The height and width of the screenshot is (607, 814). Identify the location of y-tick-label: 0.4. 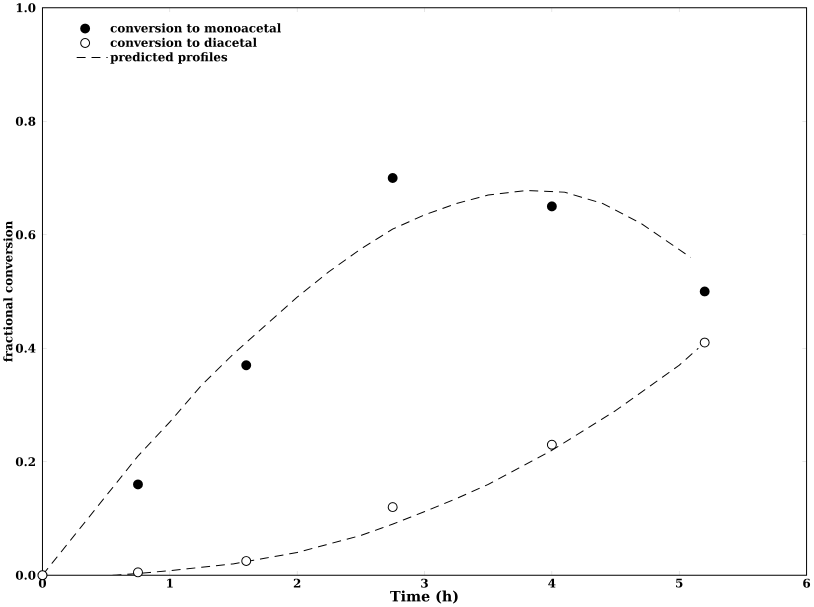
(26, 348).